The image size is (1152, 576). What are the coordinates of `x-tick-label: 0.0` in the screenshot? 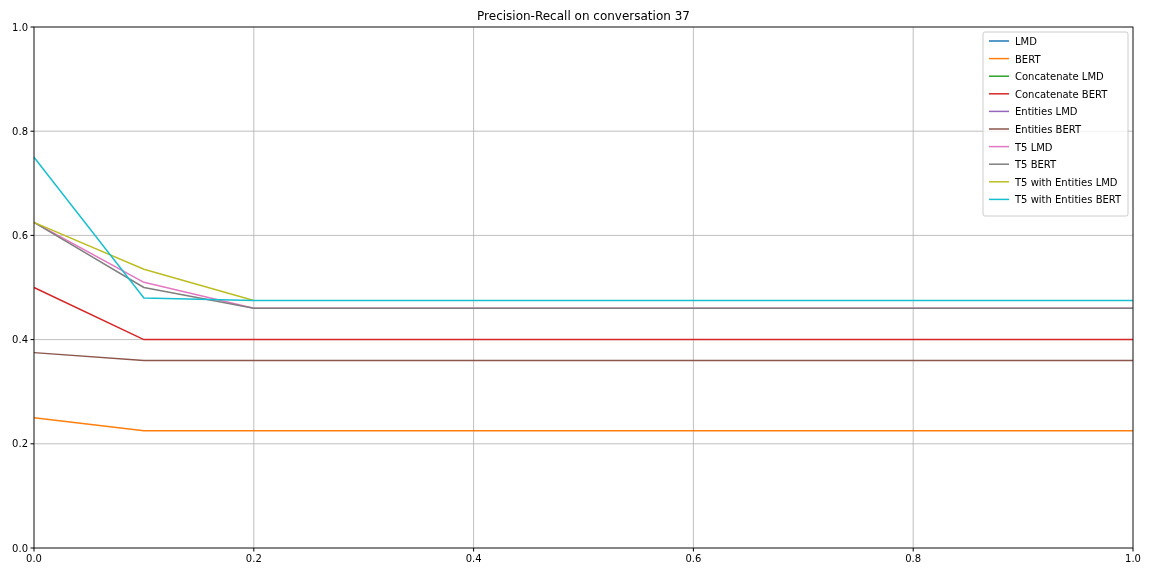 It's located at (34, 558).